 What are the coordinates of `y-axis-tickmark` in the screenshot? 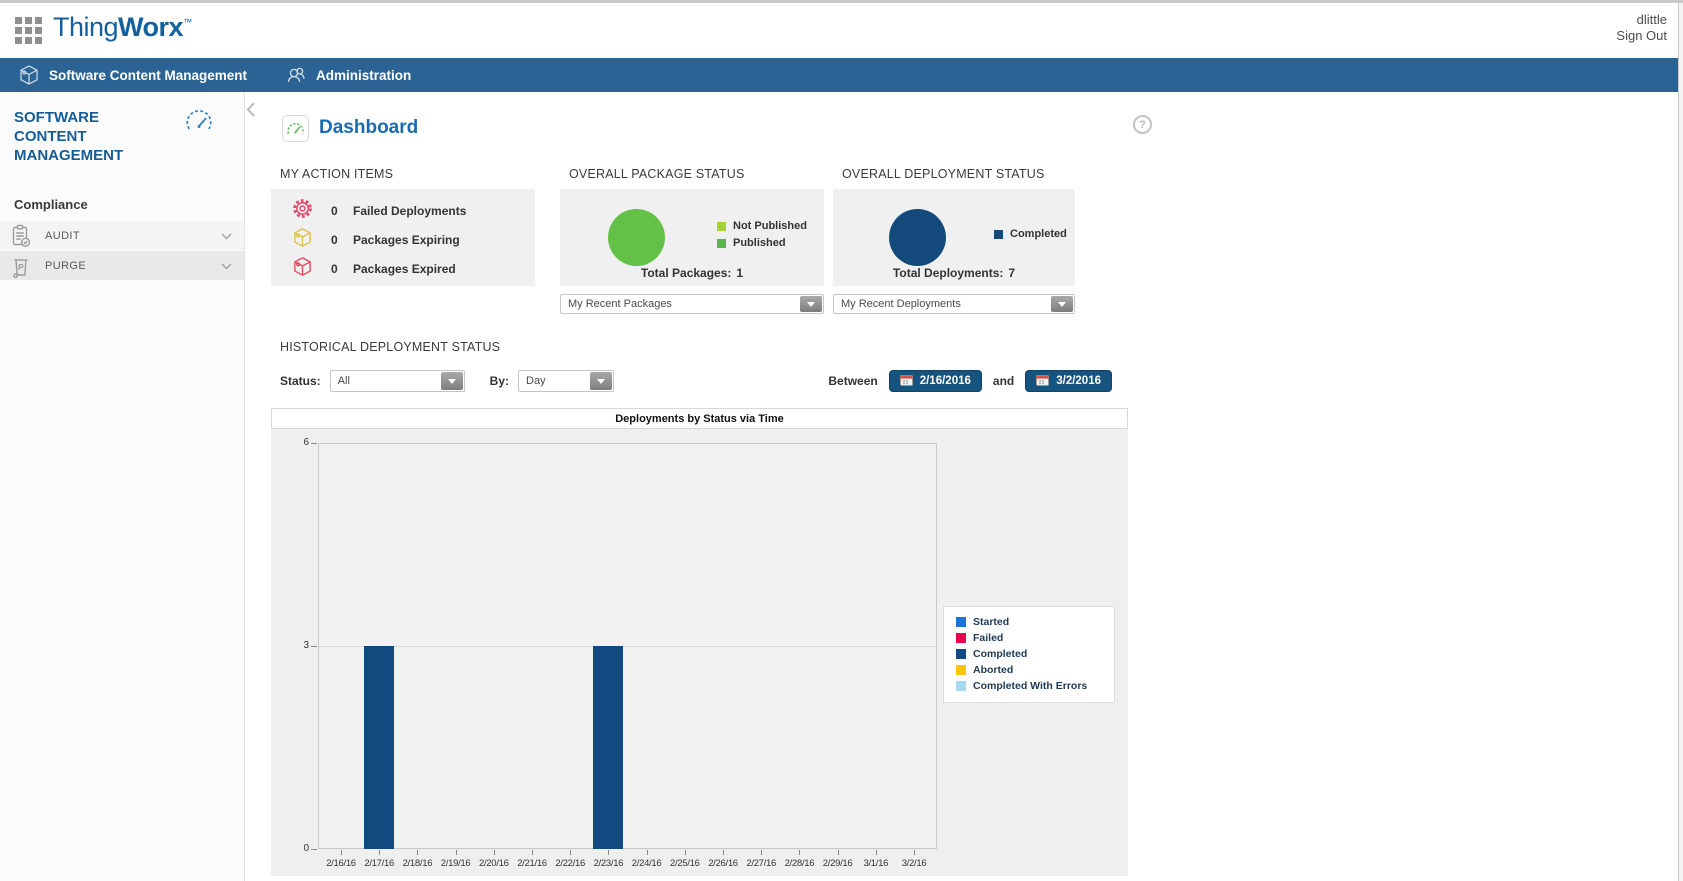 It's located at (314, 646).